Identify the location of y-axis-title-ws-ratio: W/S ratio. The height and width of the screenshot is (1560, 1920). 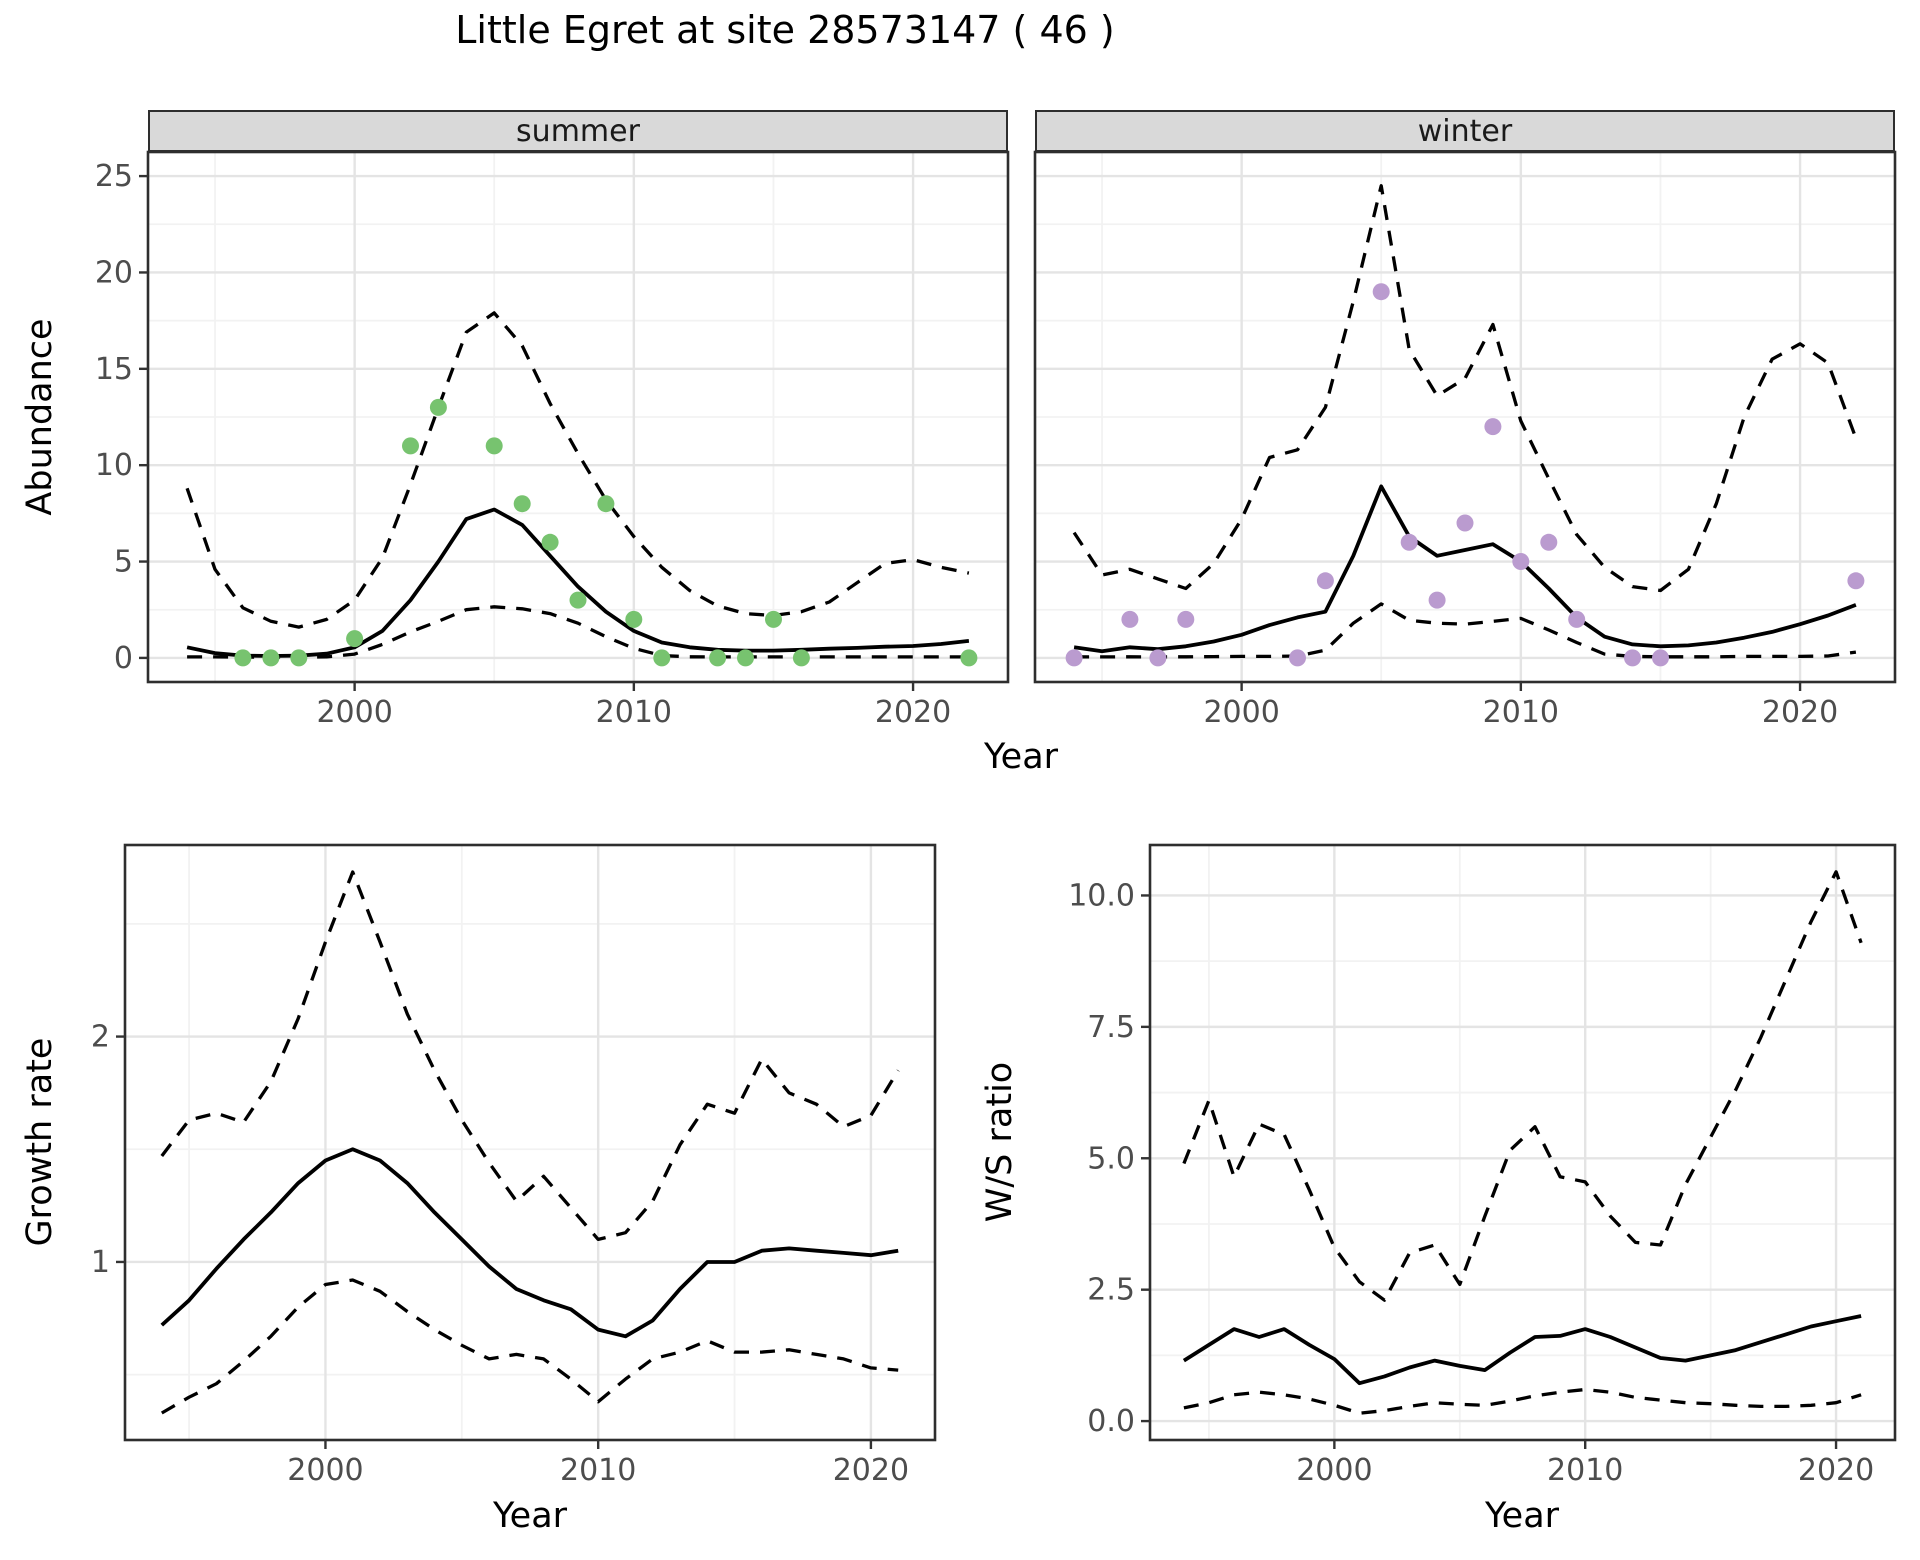
(1000, 1142).